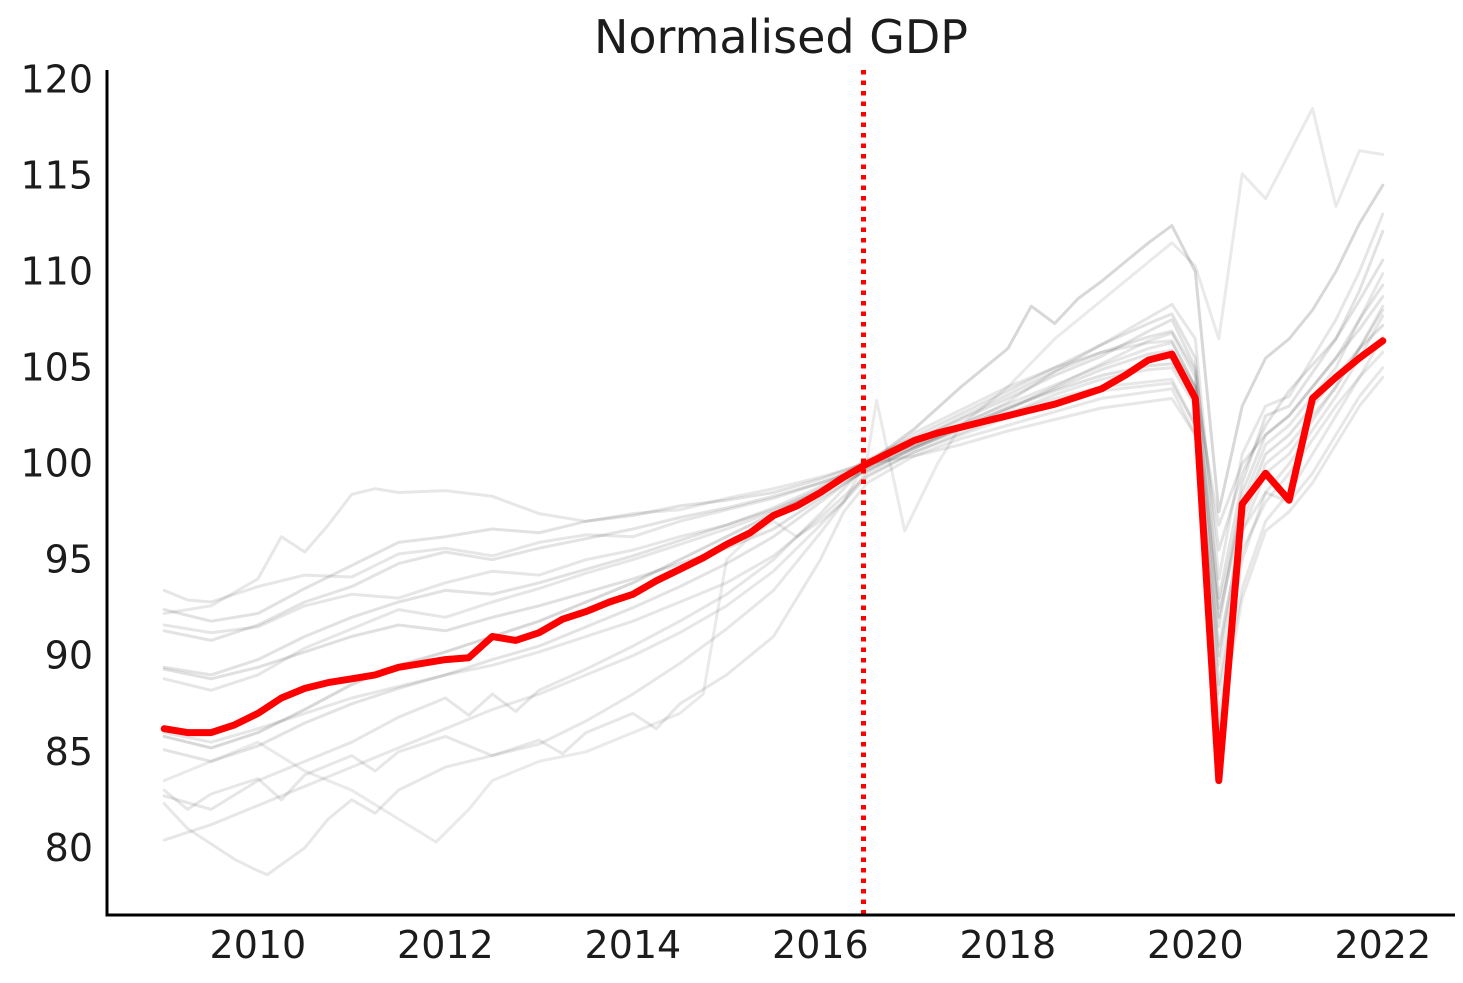  What do you see at coordinates (69, 752) in the screenshot?
I see `y-tick-label: 85` at bounding box center [69, 752].